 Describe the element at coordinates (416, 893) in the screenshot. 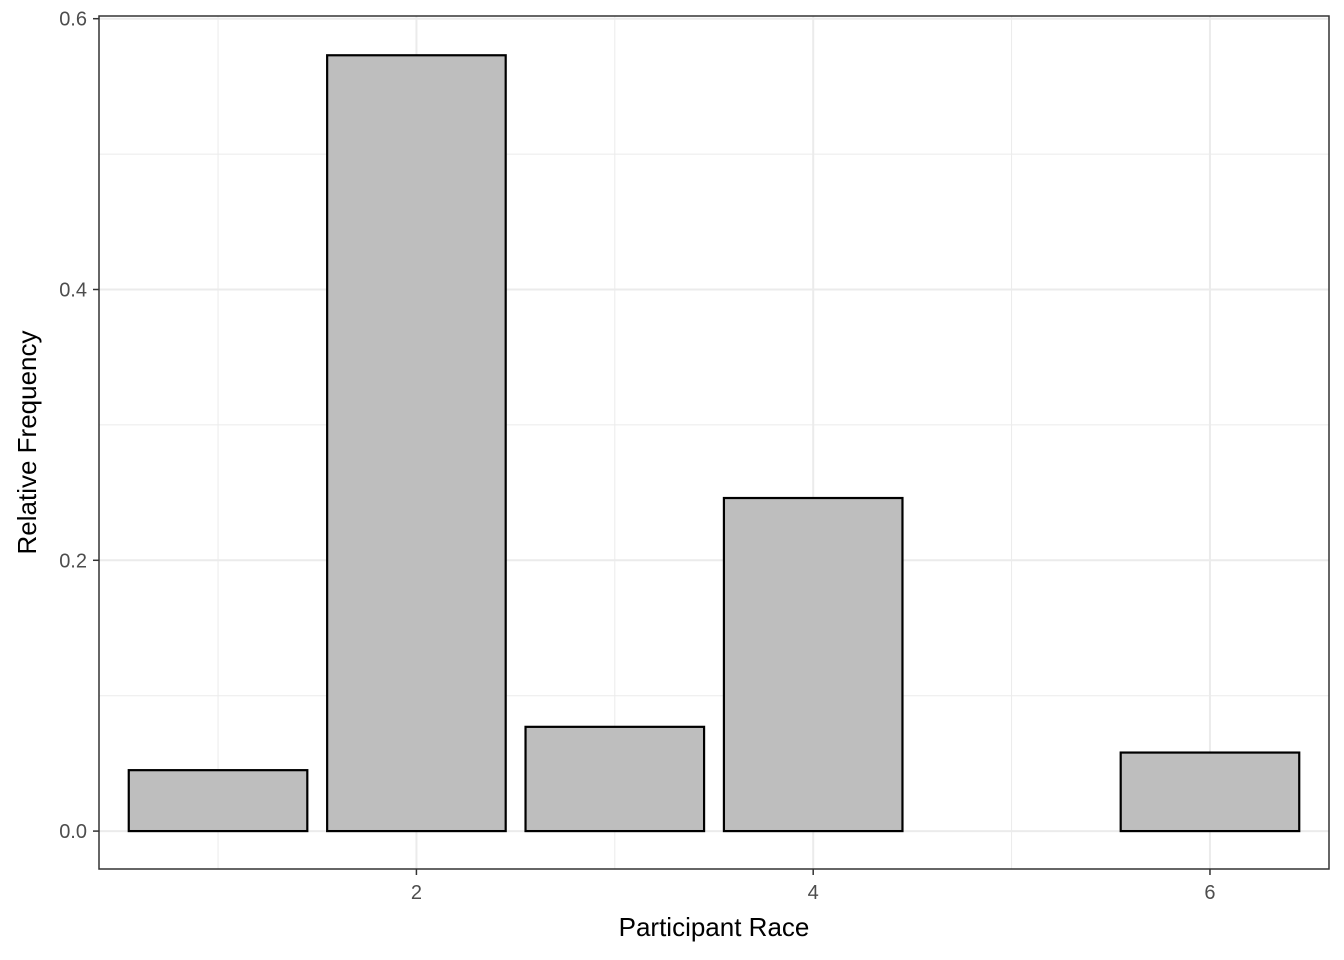

I see `x-tick-label: 2` at that location.